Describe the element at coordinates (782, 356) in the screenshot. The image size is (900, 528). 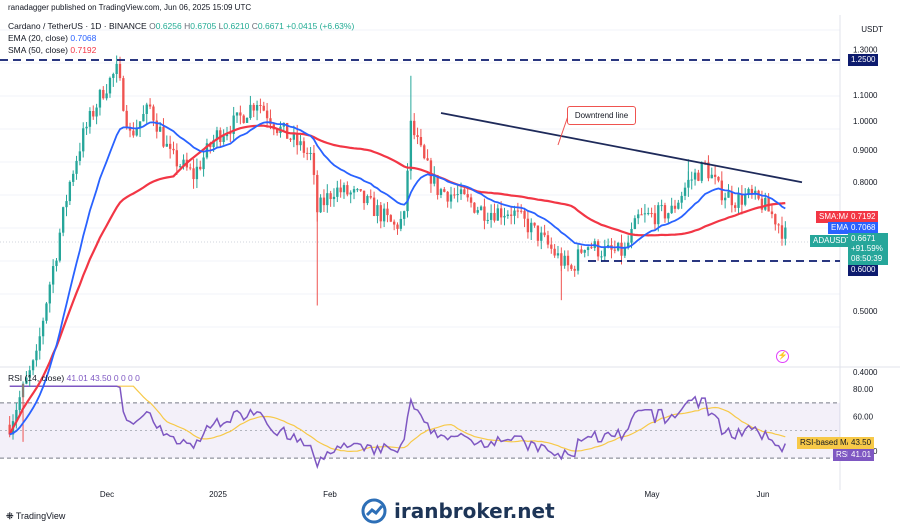
I see `alert-icon: ⚡` at that location.